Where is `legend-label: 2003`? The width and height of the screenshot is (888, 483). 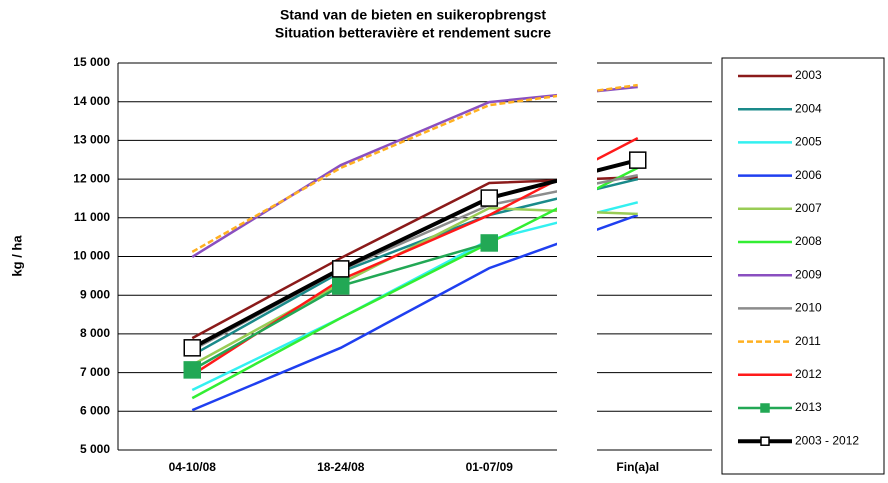
legend-label: 2003 is located at coordinates (808, 75).